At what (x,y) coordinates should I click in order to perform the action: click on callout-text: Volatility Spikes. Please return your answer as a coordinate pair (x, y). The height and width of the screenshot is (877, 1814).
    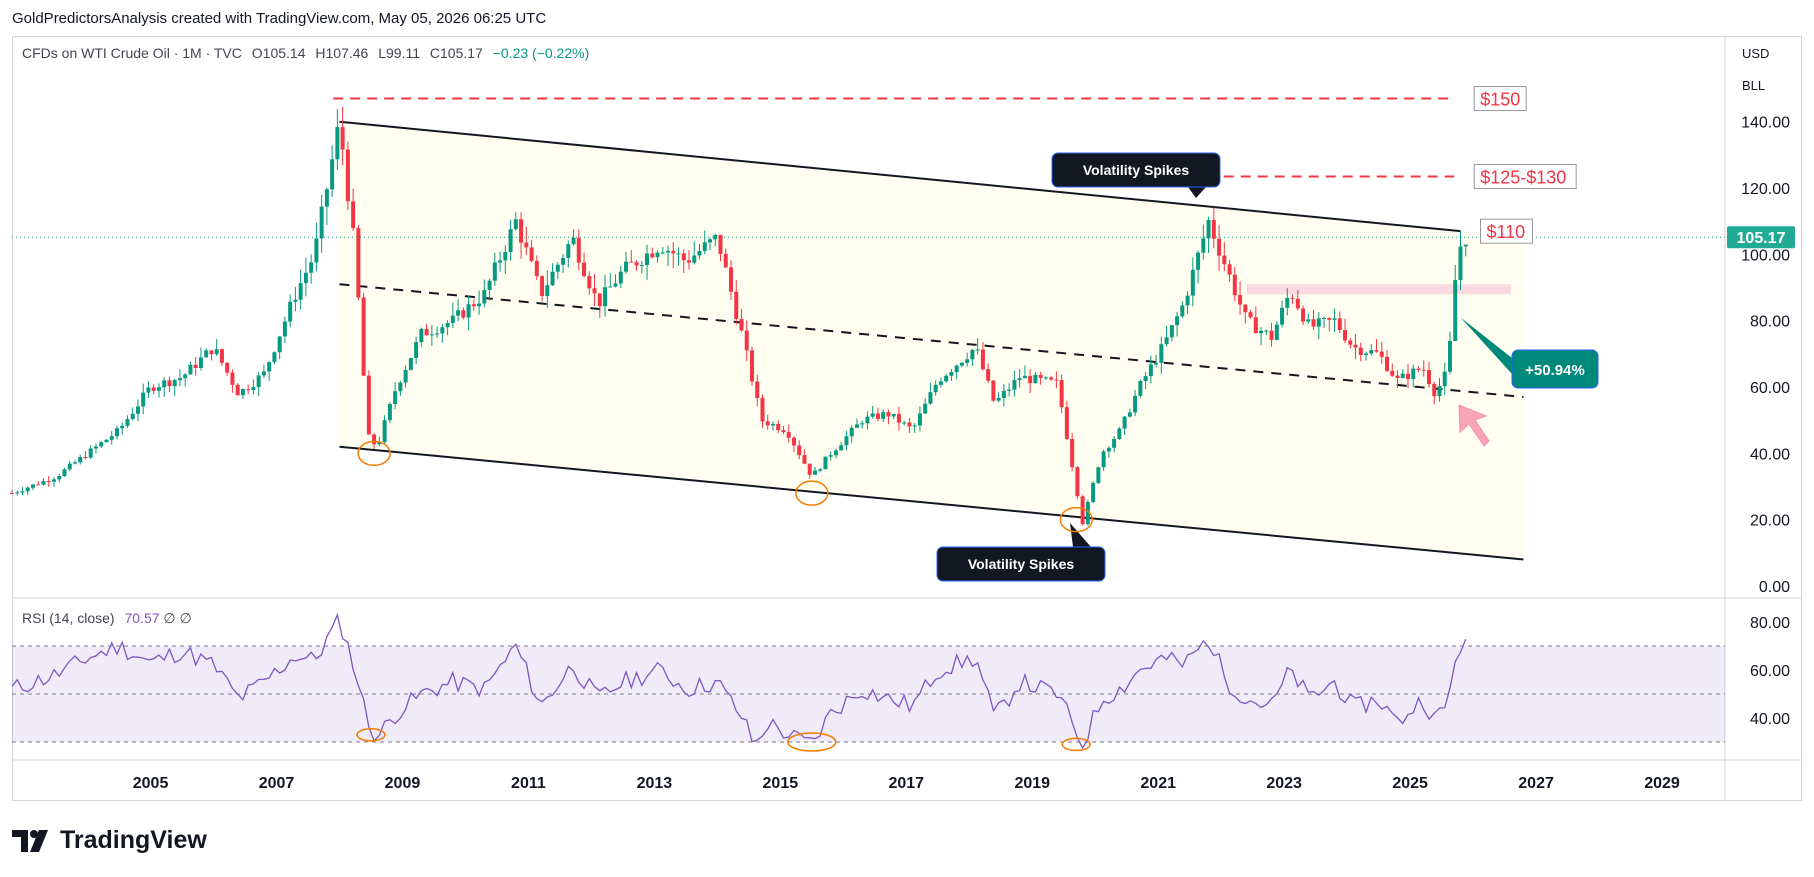
    Looking at the image, I should click on (1021, 564).